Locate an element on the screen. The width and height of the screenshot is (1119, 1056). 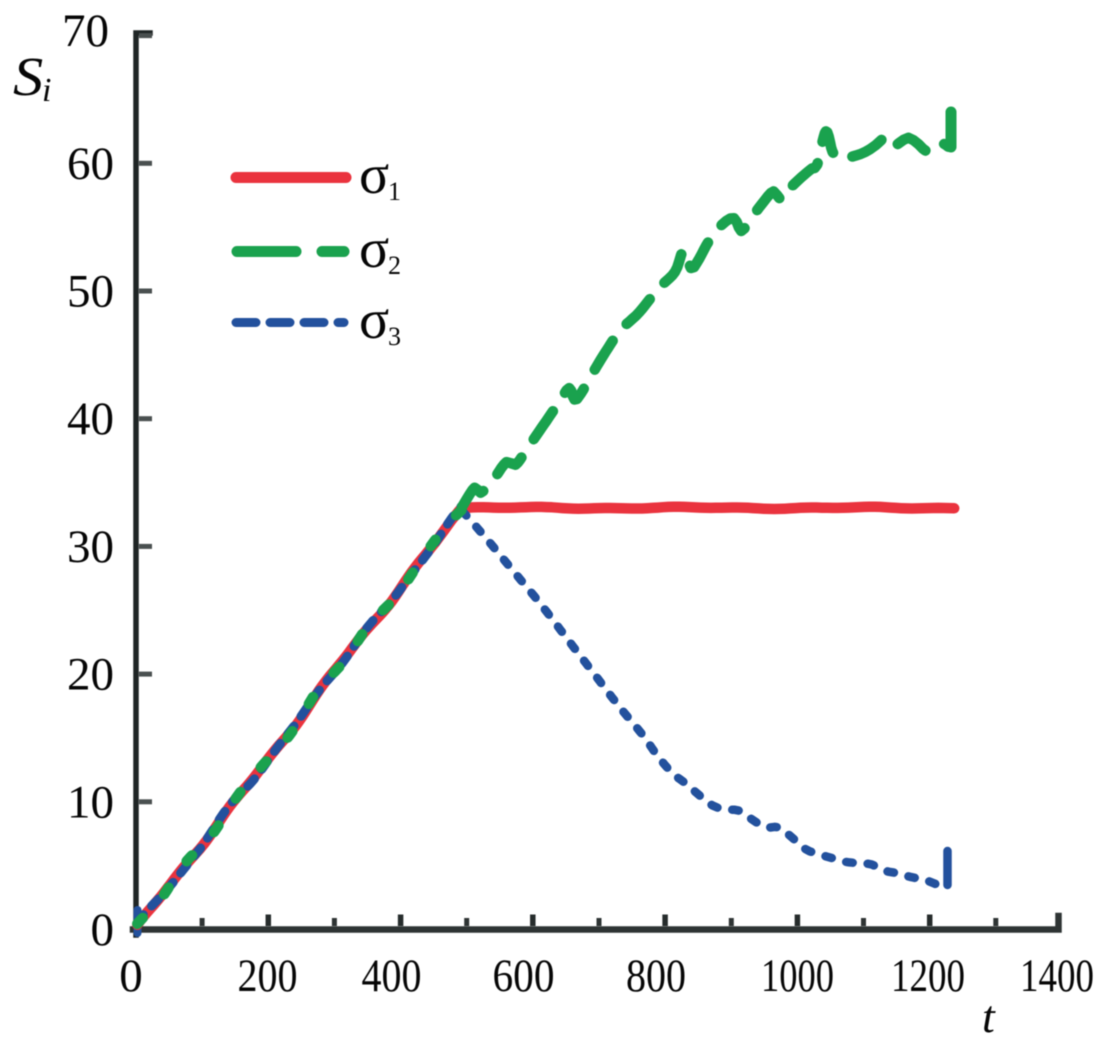
svg-text: 600 is located at coordinates (524, 976).